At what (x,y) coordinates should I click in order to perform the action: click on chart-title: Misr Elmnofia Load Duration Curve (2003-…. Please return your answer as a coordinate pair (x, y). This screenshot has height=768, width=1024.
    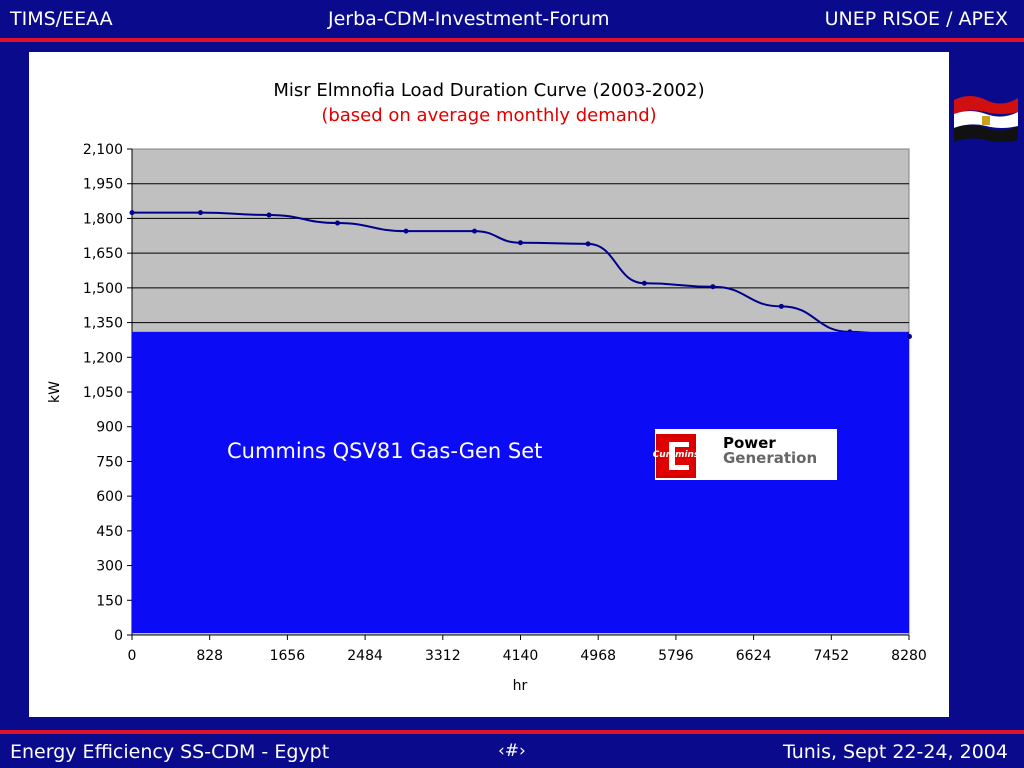
    Looking at the image, I should click on (488, 90).